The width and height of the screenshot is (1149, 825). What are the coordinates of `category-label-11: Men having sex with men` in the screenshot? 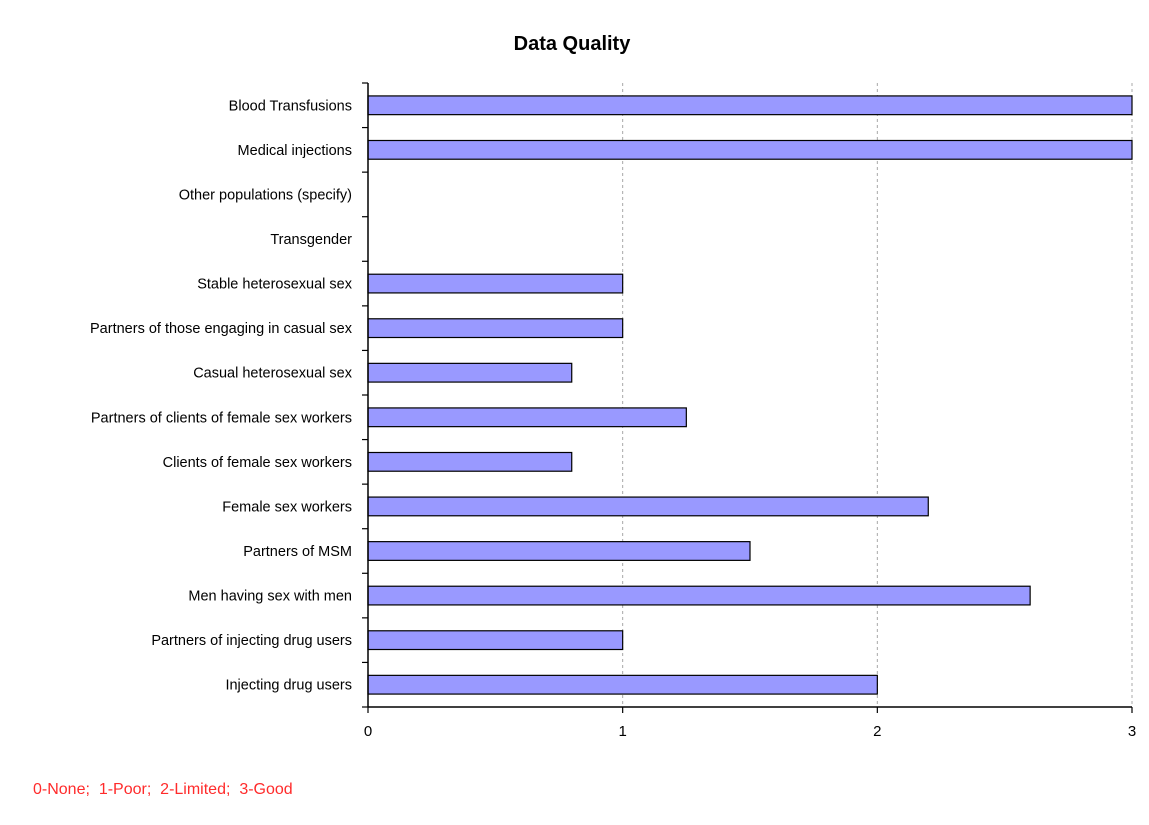 It's located at (270, 597).